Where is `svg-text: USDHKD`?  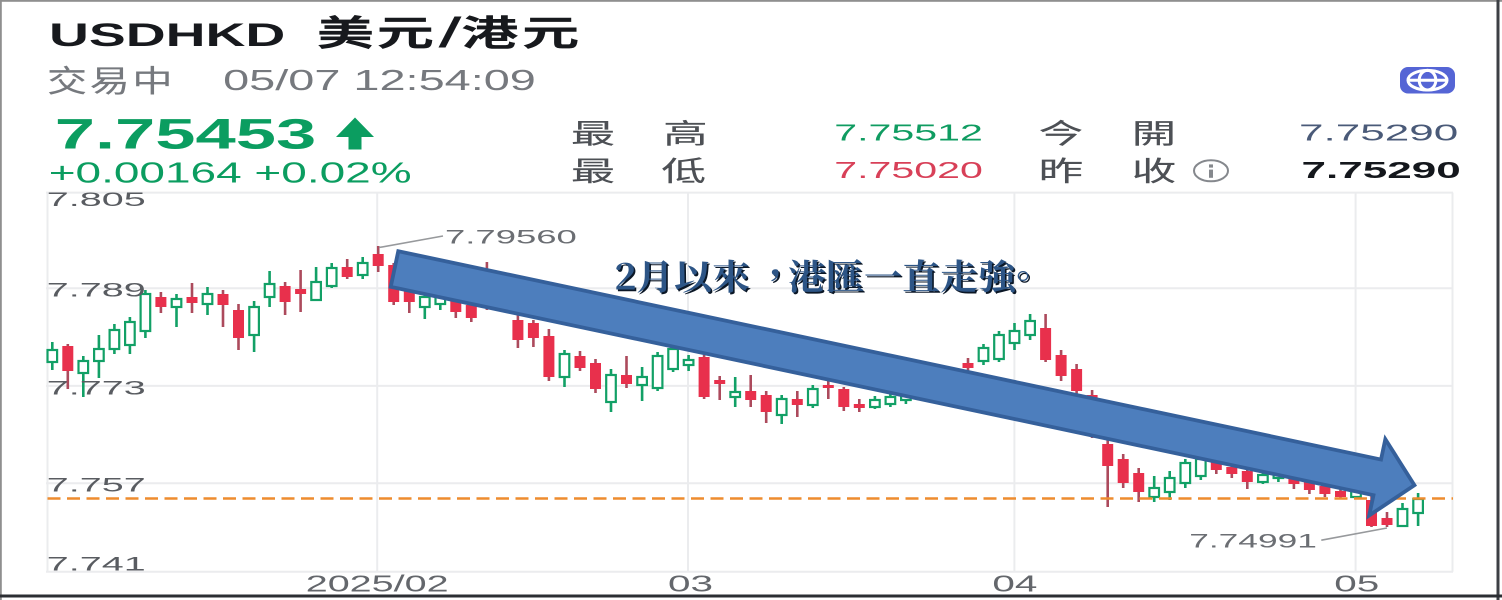
svg-text: USDHKD is located at coordinates (167, 35).